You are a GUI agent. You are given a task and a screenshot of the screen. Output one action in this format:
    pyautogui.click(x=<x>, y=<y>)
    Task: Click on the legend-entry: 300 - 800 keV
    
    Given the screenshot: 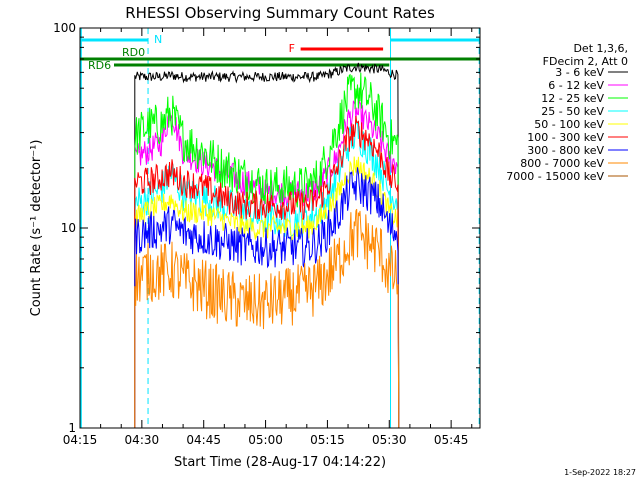 What is the action you would take?
    pyautogui.click(x=565, y=150)
    